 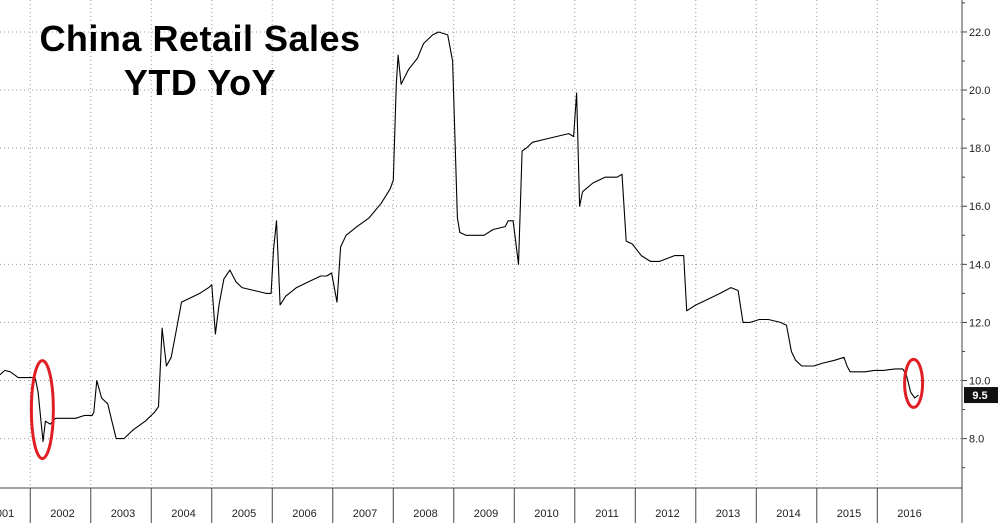 What do you see at coordinates (979, 207) in the screenshot?
I see `y-tick-label: 16.0` at bounding box center [979, 207].